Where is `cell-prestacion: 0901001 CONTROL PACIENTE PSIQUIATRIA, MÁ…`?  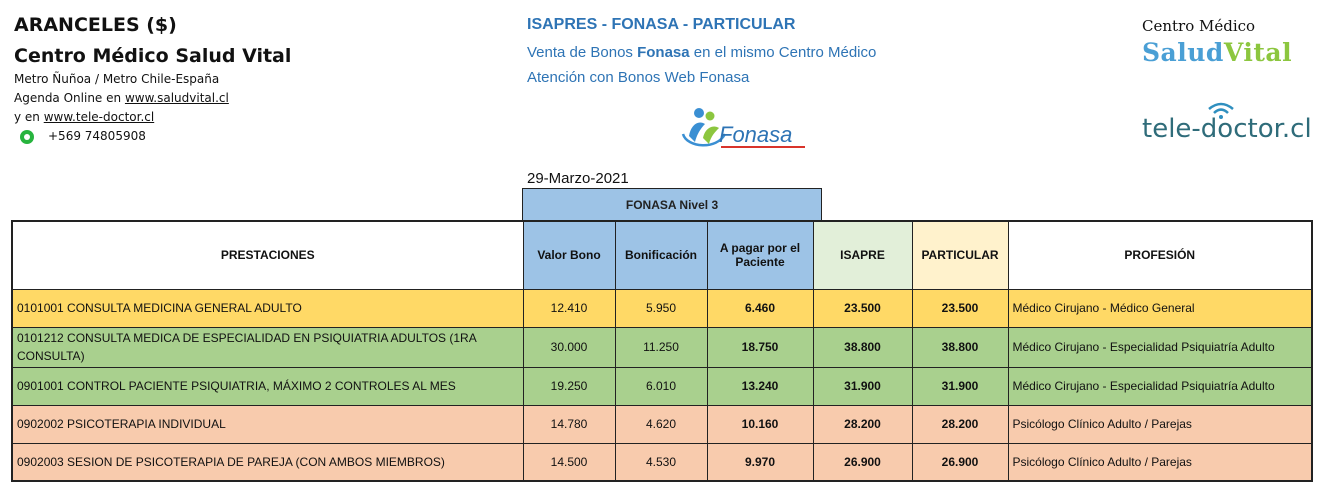 cell-prestacion: 0901001 CONTROL PACIENTE PSIQUIATRIA, MÁ… is located at coordinates (267, 386).